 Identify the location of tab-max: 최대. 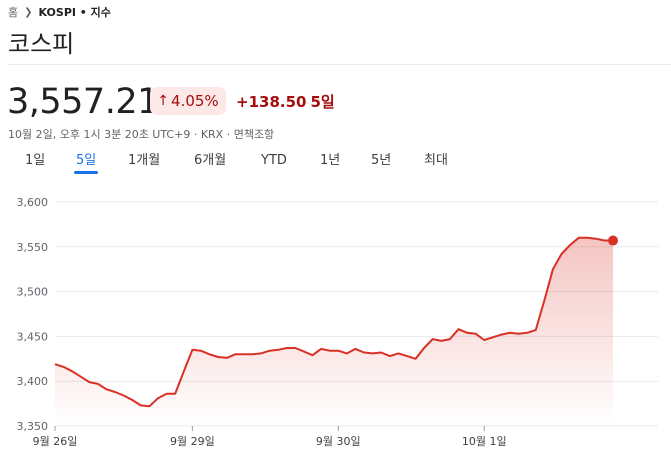
(436, 160).